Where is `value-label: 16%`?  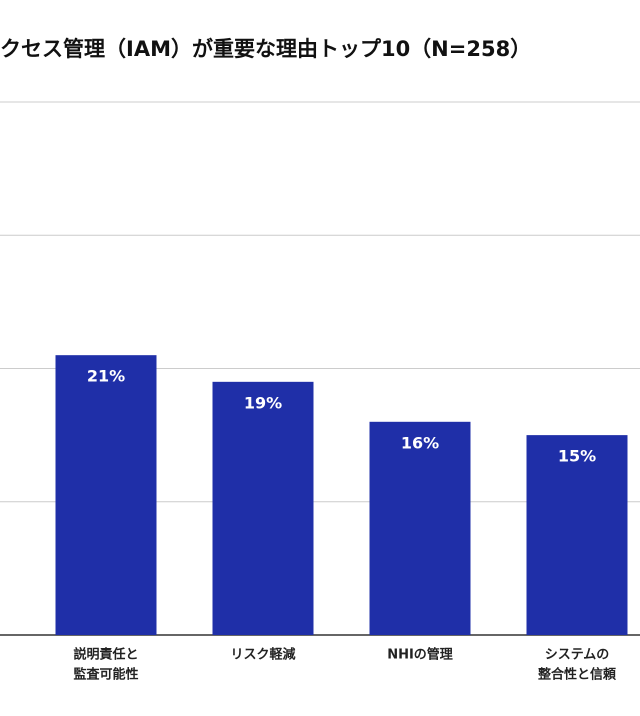 value-label: 16% is located at coordinates (420, 442).